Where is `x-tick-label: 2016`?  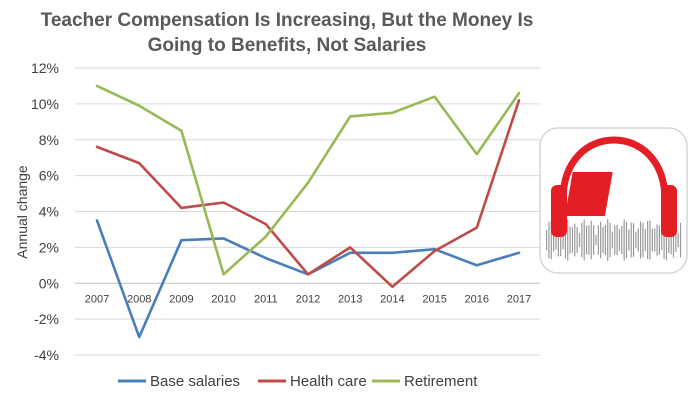
x-tick-label: 2016 is located at coordinates (477, 299).